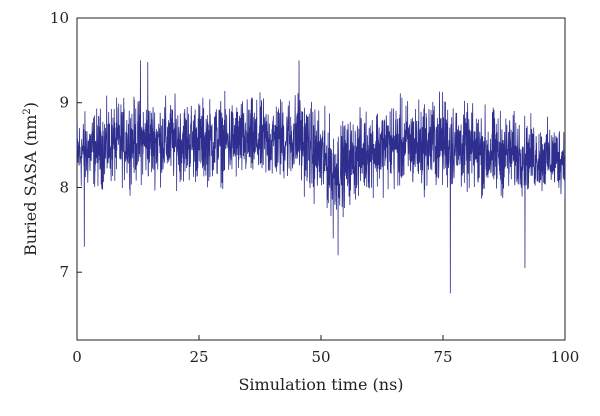  Describe the element at coordinates (442, 357) in the screenshot. I see `x-tick-label: 75` at that location.